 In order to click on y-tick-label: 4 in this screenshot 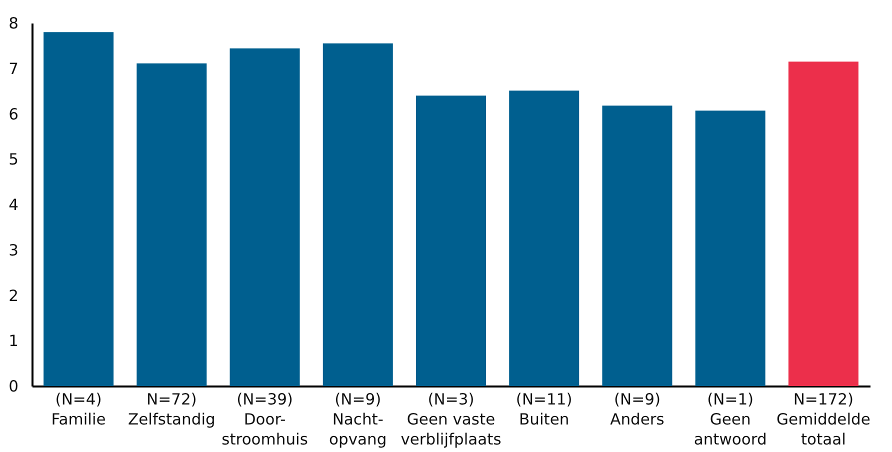, I will do `click(13, 205)`.